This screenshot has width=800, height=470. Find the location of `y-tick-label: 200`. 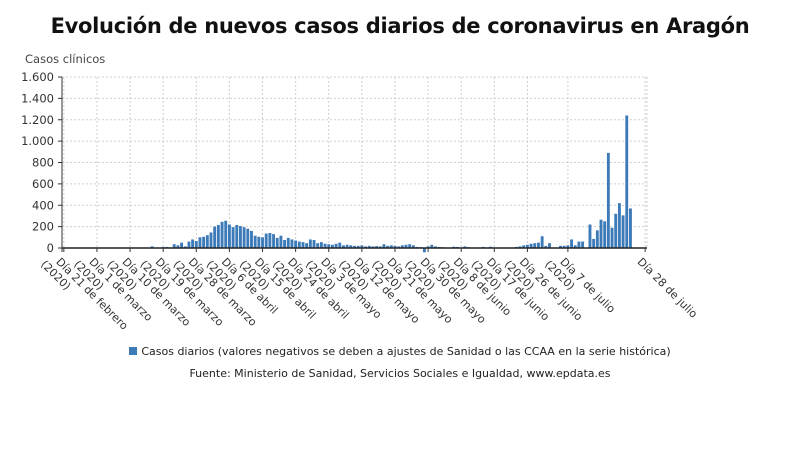

y-tick-label: 200 is located at coordinates (43, 227).